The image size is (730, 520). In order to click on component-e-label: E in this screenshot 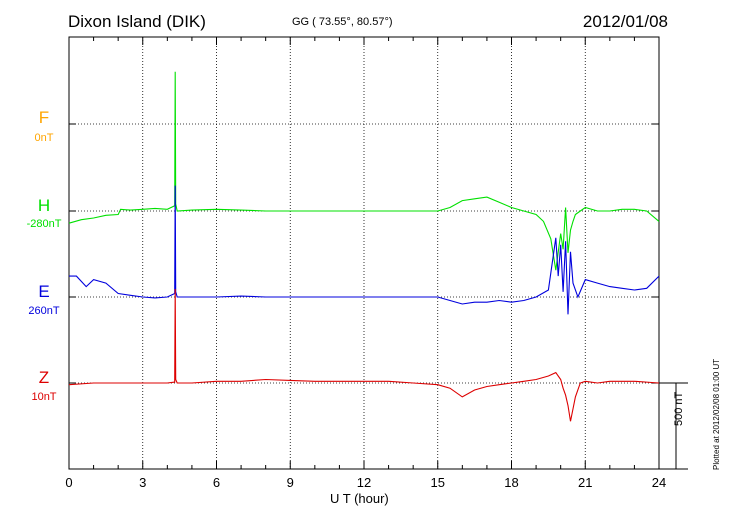, I will do `click(44, 291)`.